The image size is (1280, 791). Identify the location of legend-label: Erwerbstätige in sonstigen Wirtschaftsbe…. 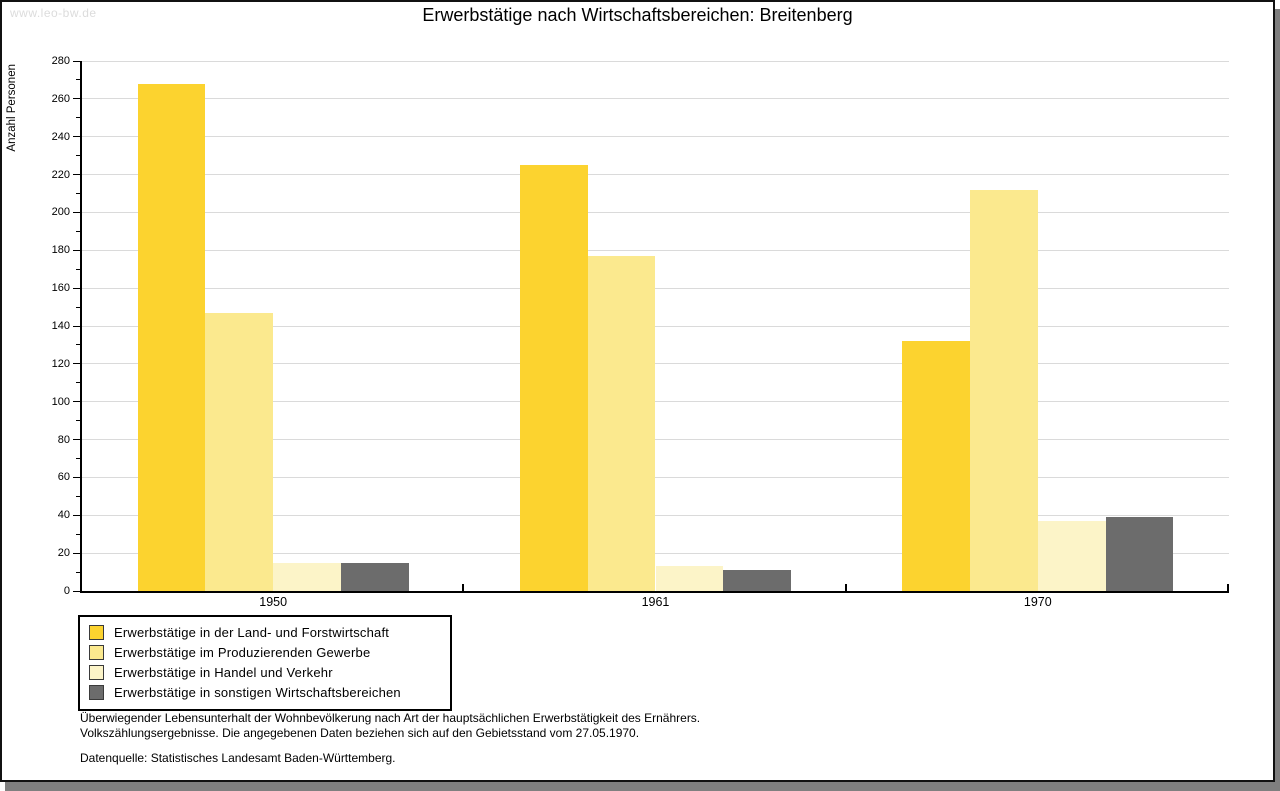
(257, 692).